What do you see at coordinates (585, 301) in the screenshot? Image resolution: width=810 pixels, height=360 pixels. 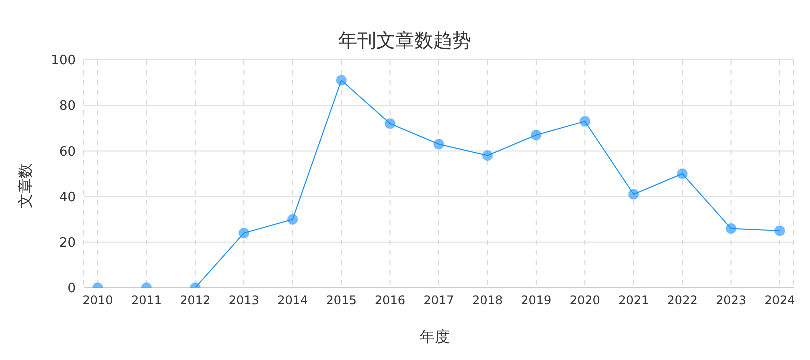 I see `x-tick-label: 2020` at bounding box center [585, 301].